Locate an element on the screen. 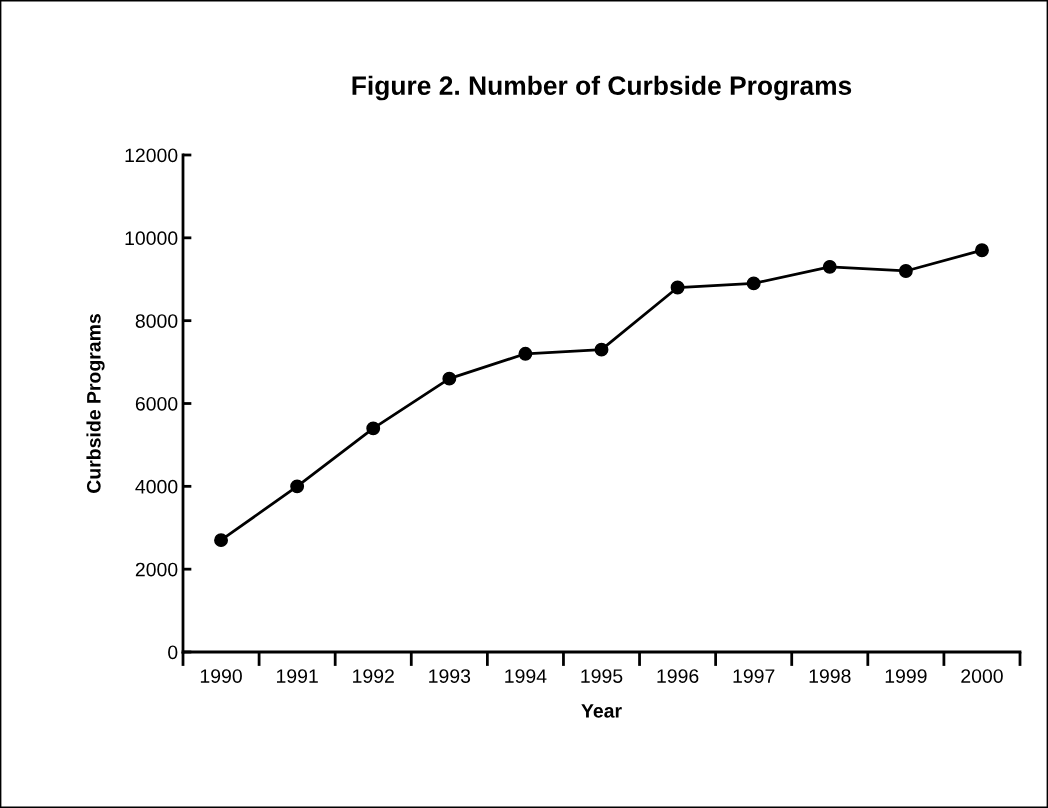 The image size is (1048, 808). x-axis-title: Year is located at coordinates (601, 711).